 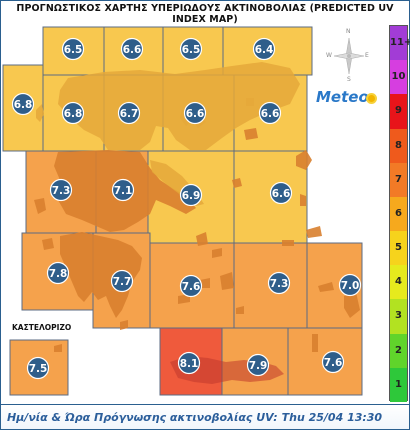 I want to click on legend-item-1: 1, so click(x=398, y=384).